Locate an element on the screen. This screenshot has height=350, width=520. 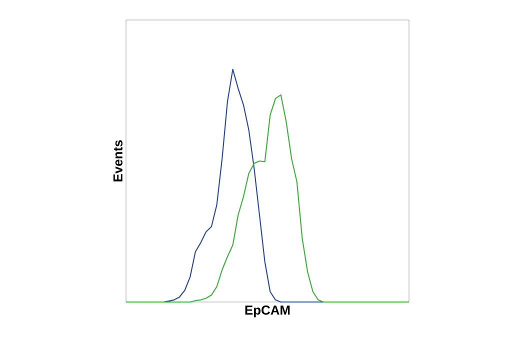
y-axis-title: Events is located at coordinates (117, 161).